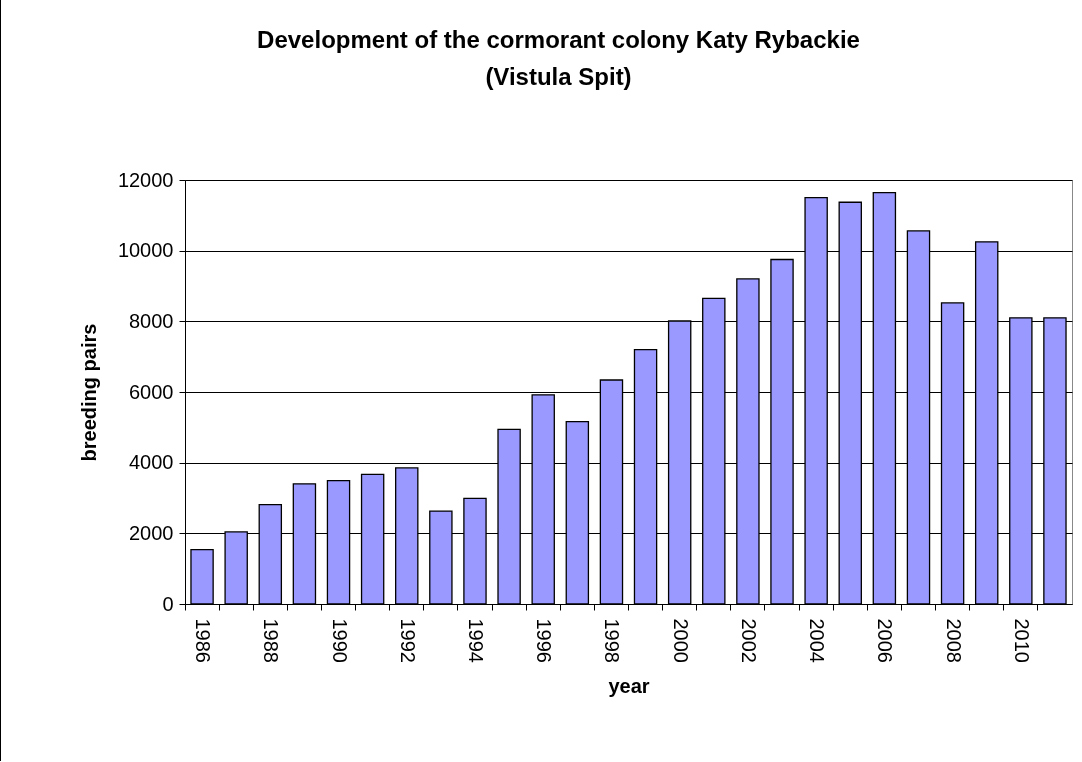 Image resolution: width=1082 pixels, height=762 pixels. What do you see at coordinates (145, 250) in the screenshot?
I see `y-tick-label: 10000` at bounding box center [145, 250].